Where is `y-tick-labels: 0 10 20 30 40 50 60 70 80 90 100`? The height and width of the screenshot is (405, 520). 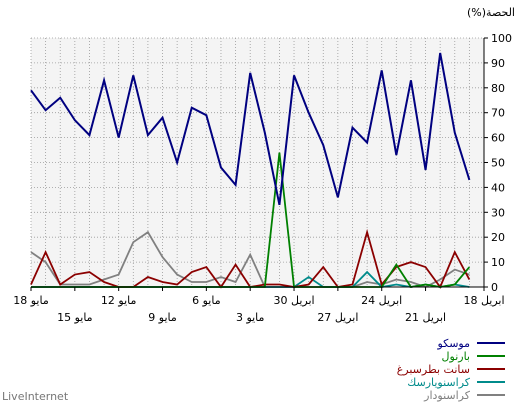 y-tick-labels: 0 10 20 30 40 50 60 70 80 90 100 is located at coordinates (501, 163).